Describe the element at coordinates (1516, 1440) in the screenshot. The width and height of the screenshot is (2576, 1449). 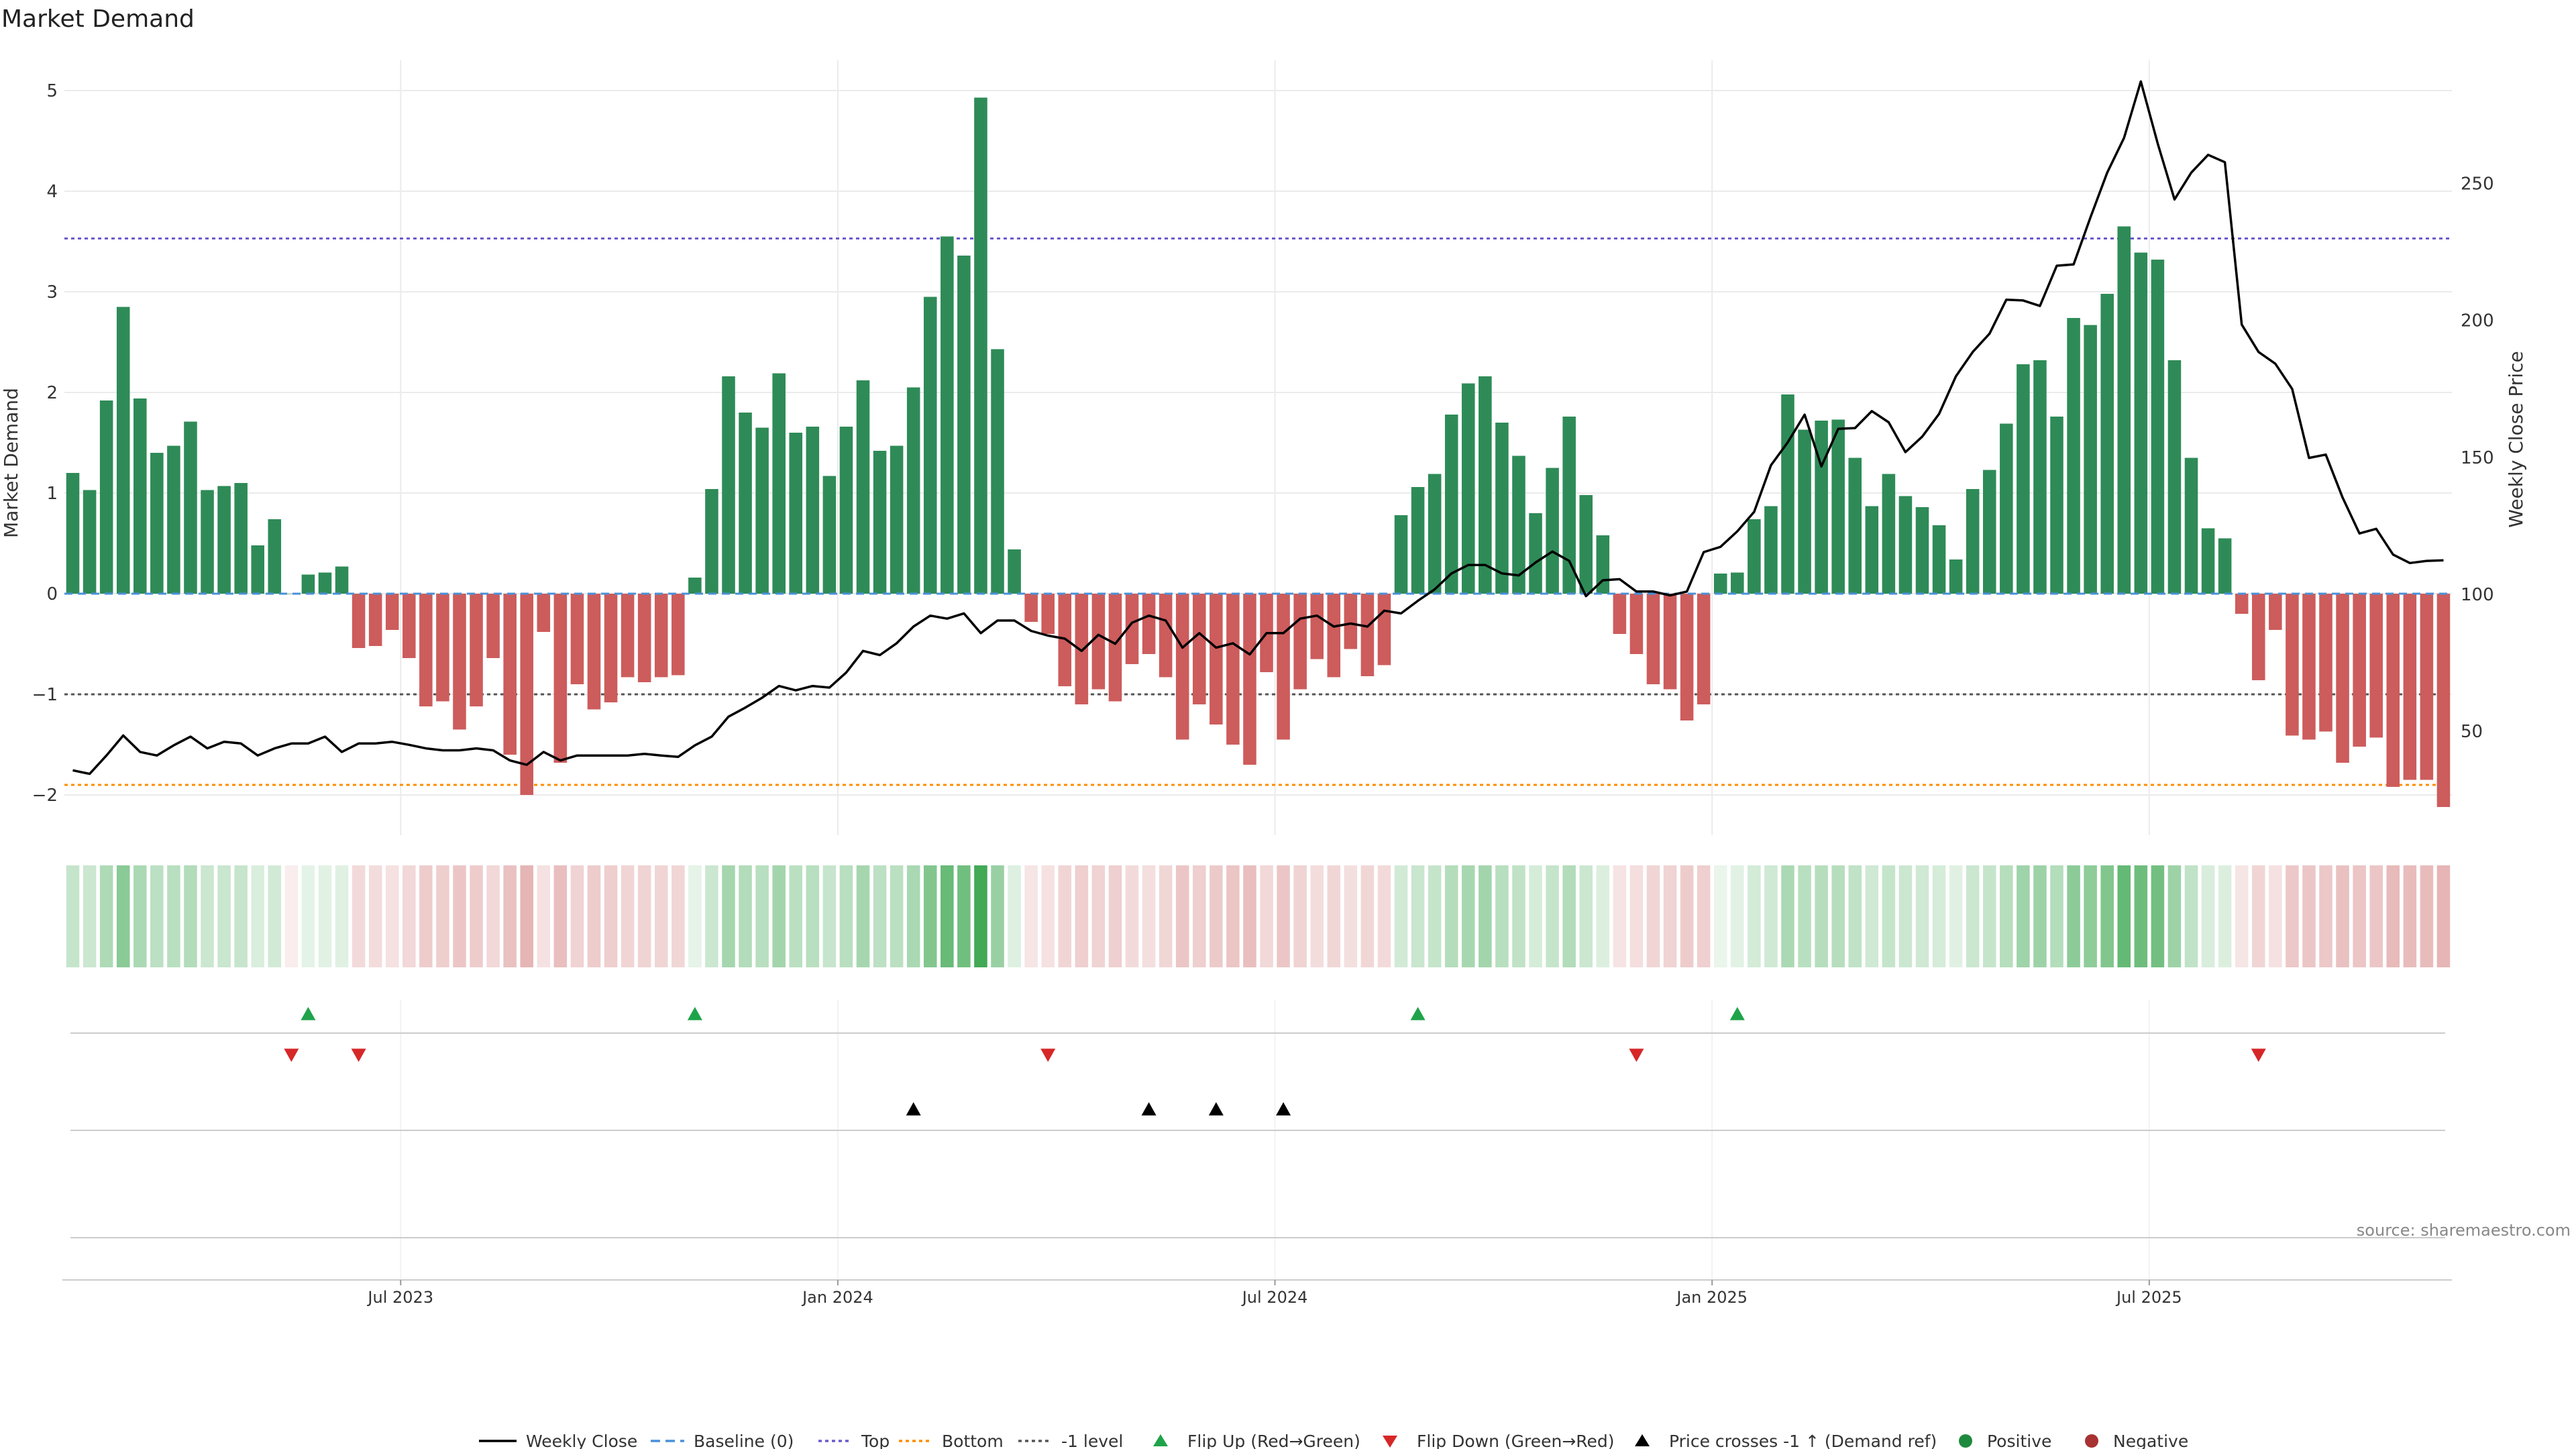
I see `legend-label: Flip Down (Green→Red)` at that location.